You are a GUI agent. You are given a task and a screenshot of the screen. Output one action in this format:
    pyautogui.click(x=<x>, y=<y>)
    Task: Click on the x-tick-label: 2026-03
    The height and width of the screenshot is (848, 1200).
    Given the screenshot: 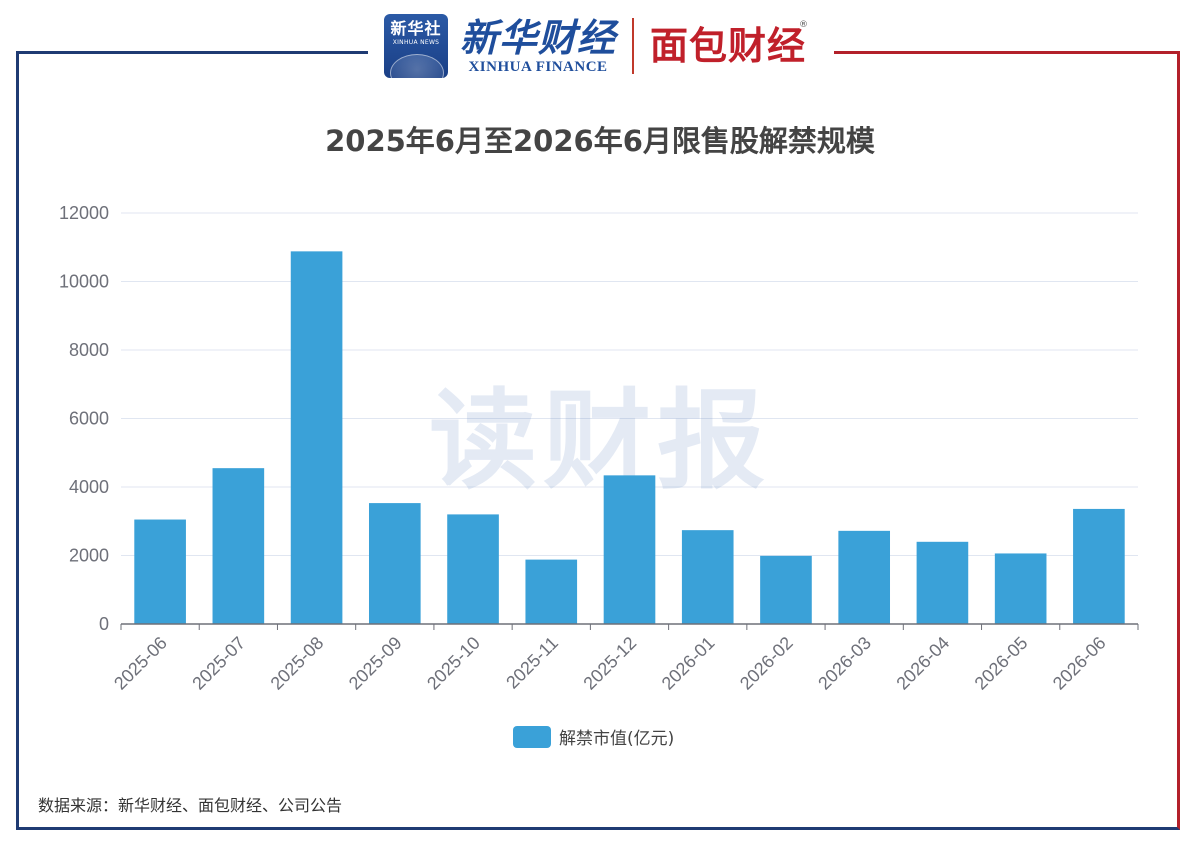 What is the action you would take?
    pyautogui.click(x=844, y=663)
    